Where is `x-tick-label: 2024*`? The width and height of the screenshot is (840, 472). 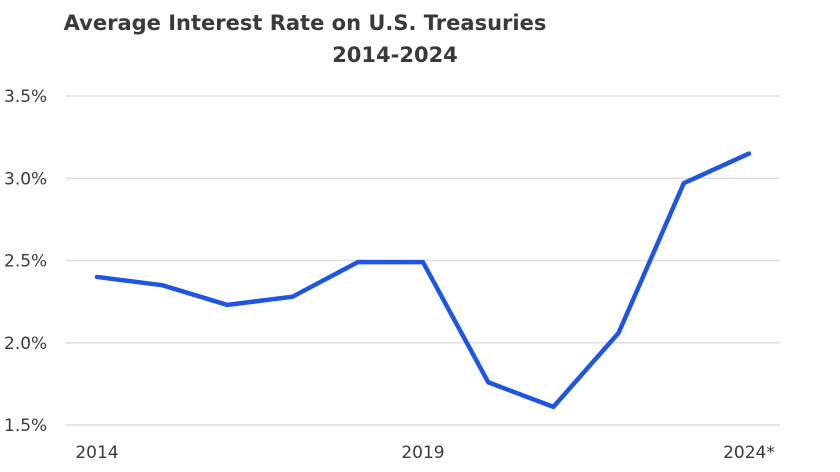
x-tick-label: 2024* is located at coordinates (749, 453).